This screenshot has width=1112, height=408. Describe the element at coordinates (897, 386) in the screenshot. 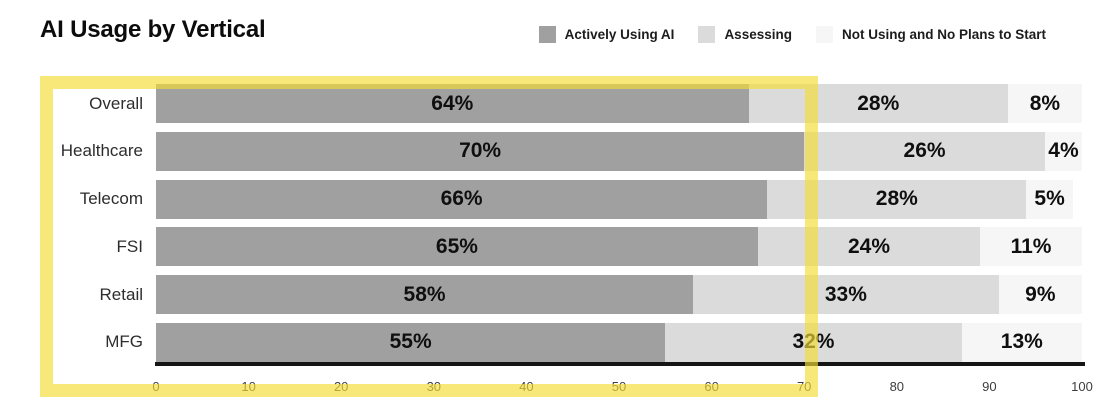

I see `x-tick-label: 80` at that location.